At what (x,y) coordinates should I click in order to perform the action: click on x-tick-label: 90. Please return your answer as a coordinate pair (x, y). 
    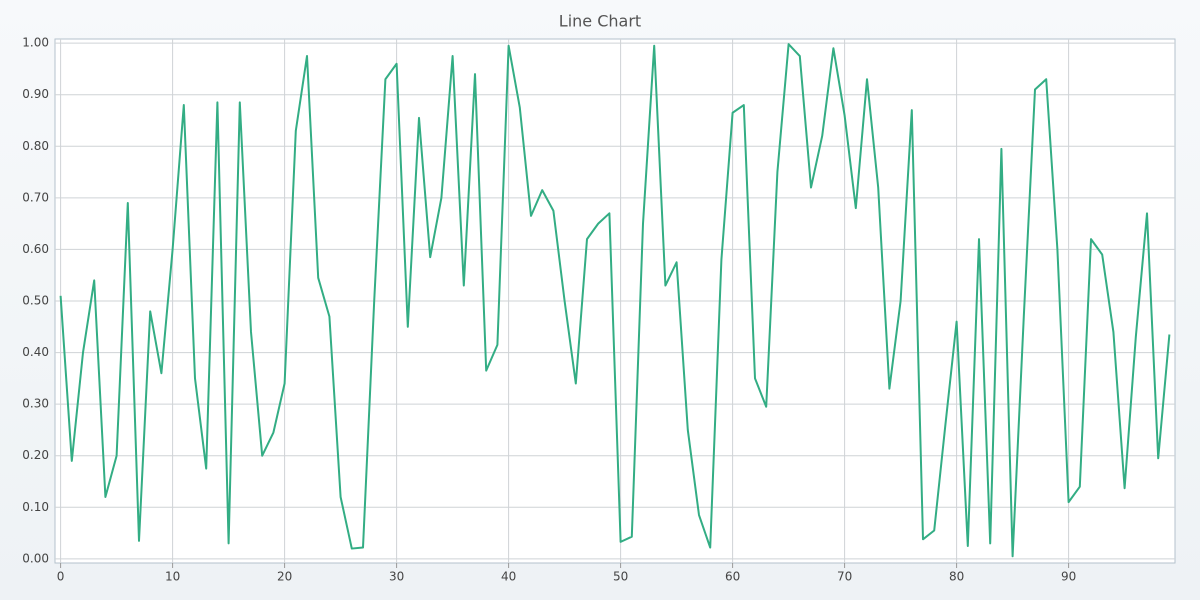
    Looking at the image, I should click on (1068, 577).